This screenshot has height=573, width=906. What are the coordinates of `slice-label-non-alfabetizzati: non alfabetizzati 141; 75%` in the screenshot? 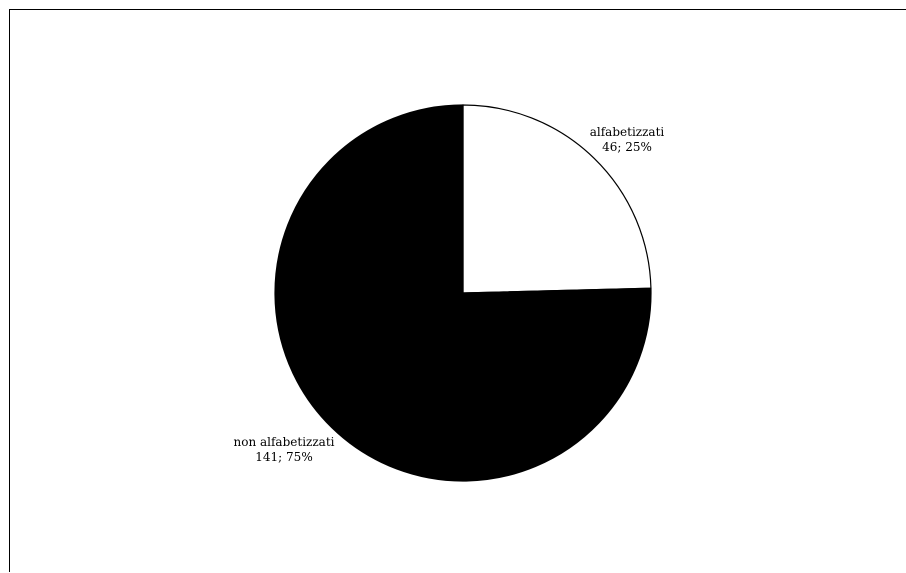 It's located at (284, 449).